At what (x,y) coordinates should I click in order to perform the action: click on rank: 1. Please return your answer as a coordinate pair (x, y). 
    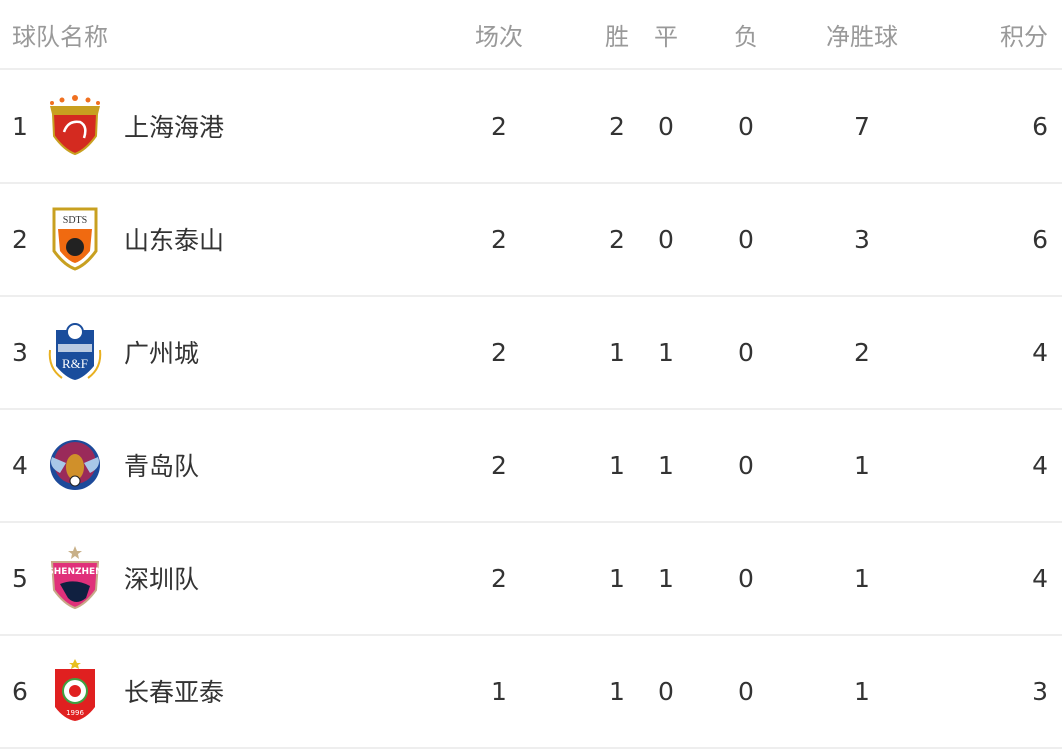
    Looking at the image, I should click on (20, 126).